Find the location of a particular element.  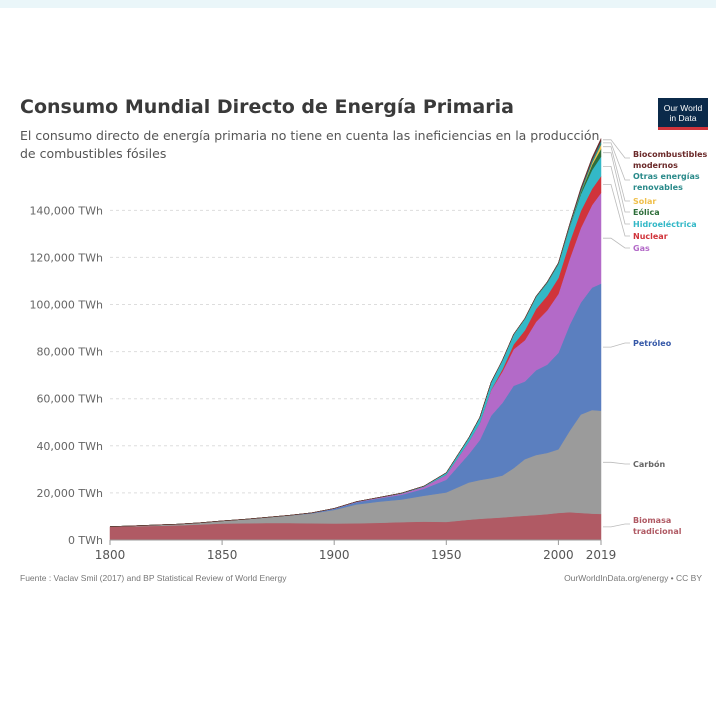

legend-label: renovables is located at coordinates (658, 187).